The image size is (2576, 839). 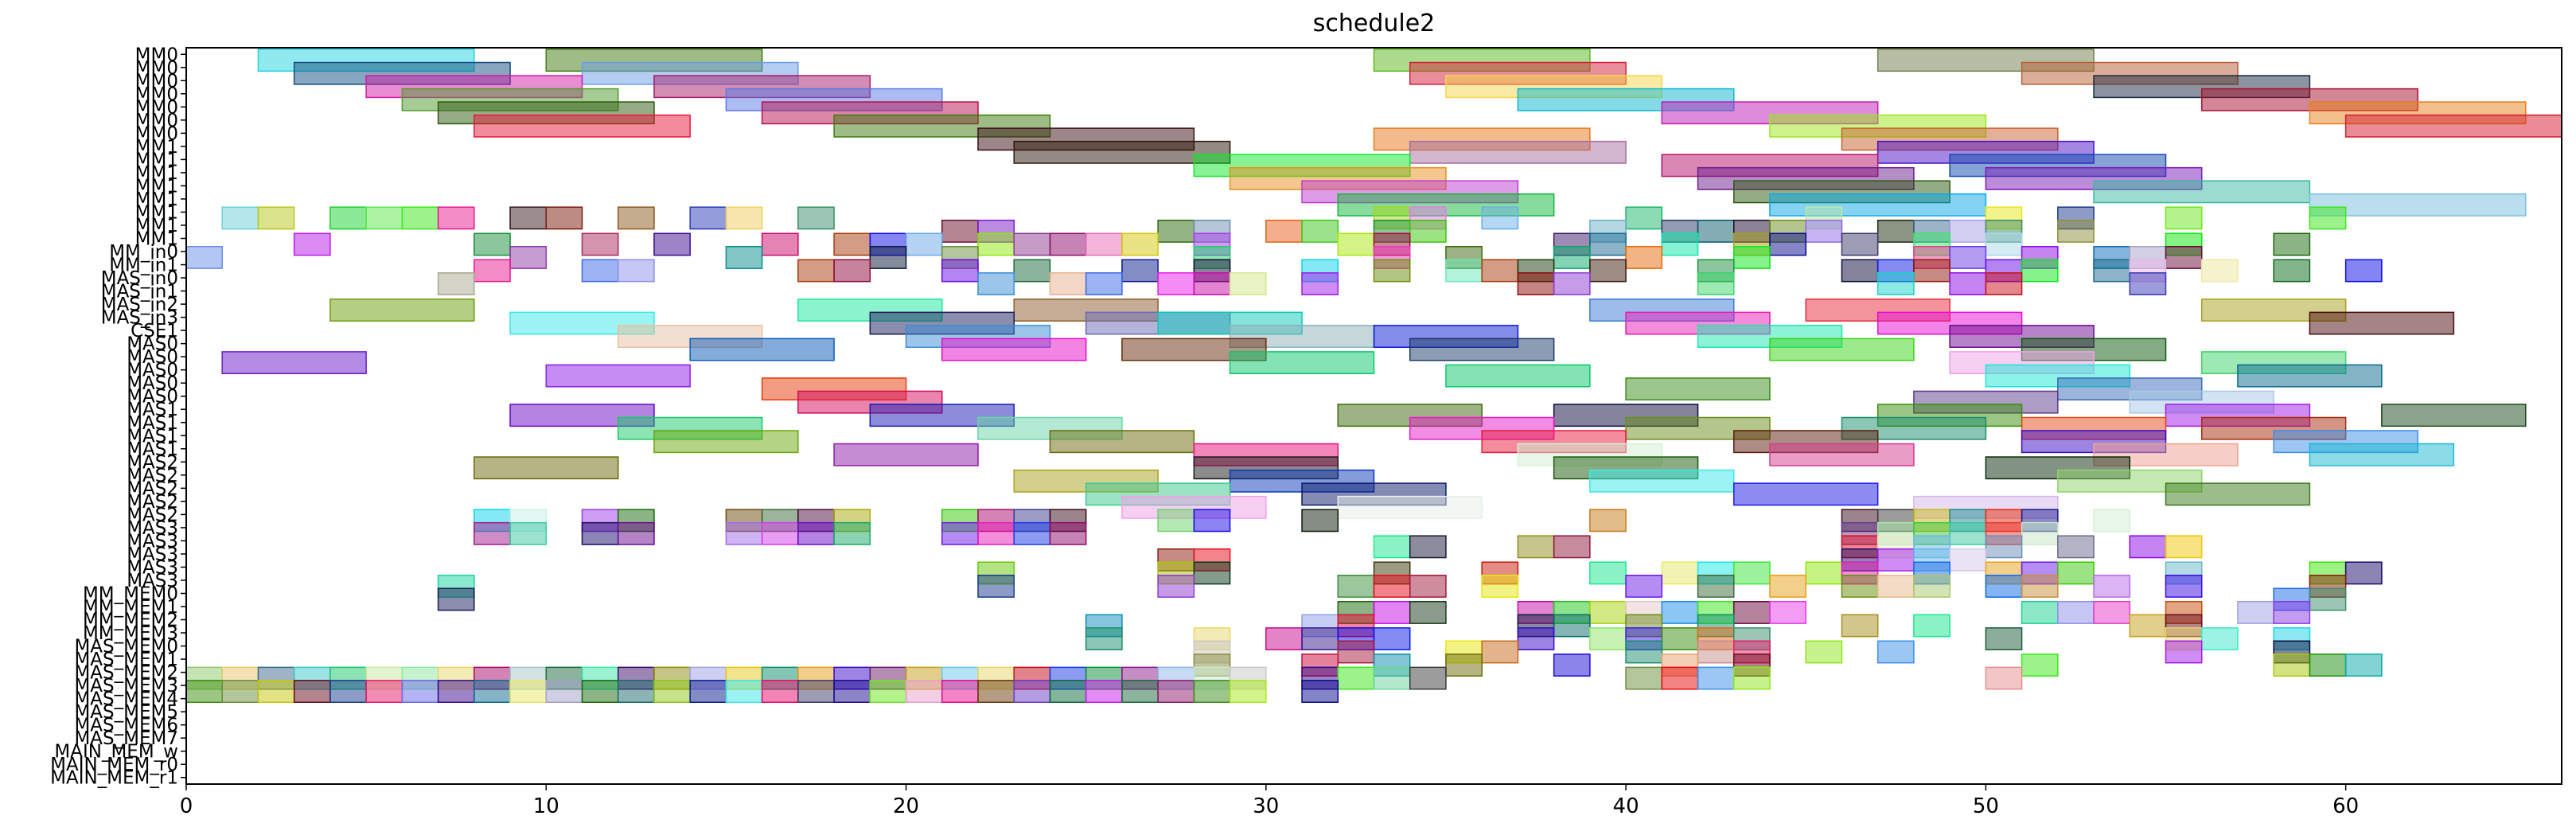 I want to click on y-tick-label: MAS0, so click(x=152, y=357).